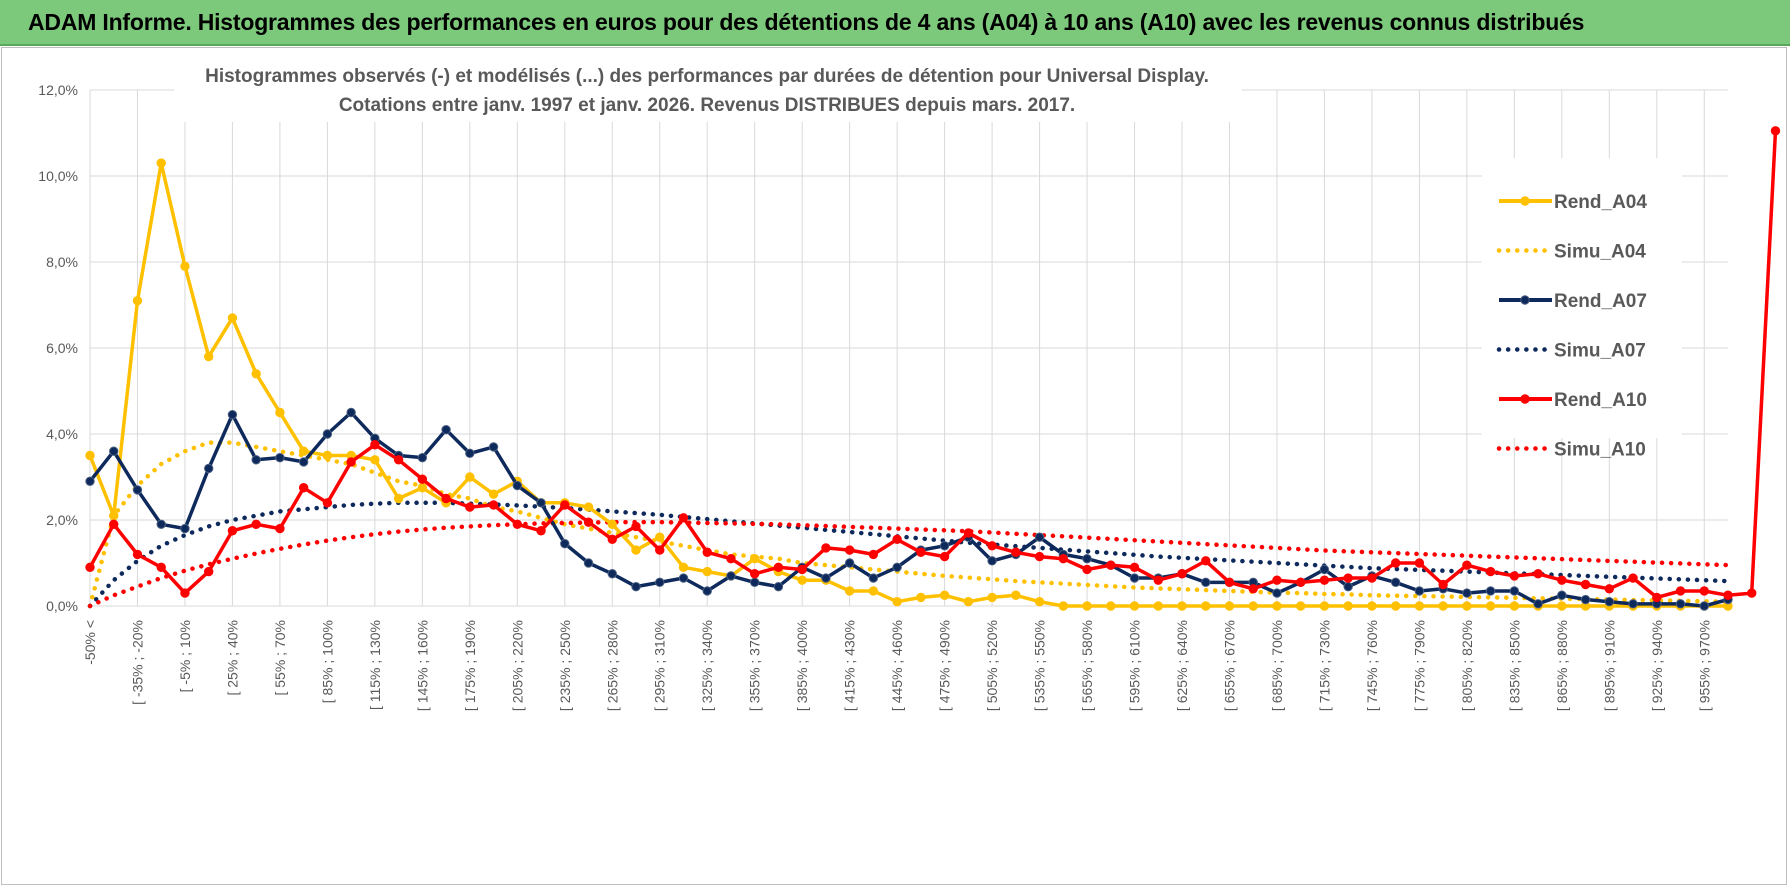 The image size is (1790, 888). Describe the element at coordinates (1600, 400) in the screenshot. I see `legend-label: Rend_A10` at that location.